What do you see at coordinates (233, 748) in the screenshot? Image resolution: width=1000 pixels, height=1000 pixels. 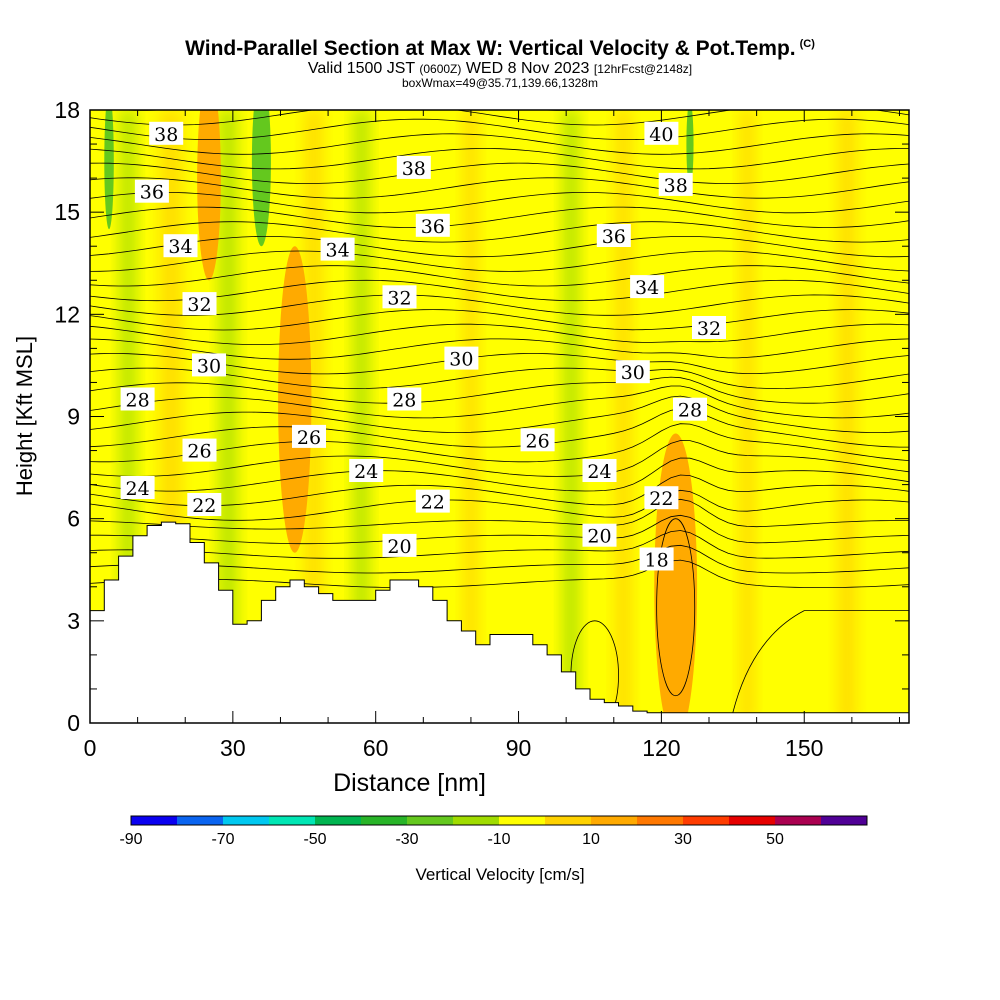 I see `x-tick-label: 30` at bounding box center [233, 748].